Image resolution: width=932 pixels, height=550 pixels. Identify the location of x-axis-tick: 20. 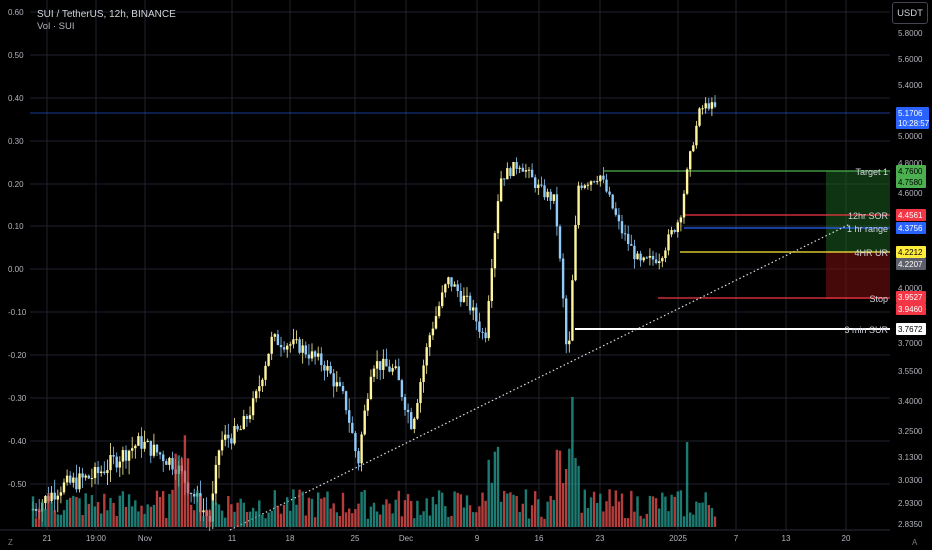
(846, 538).